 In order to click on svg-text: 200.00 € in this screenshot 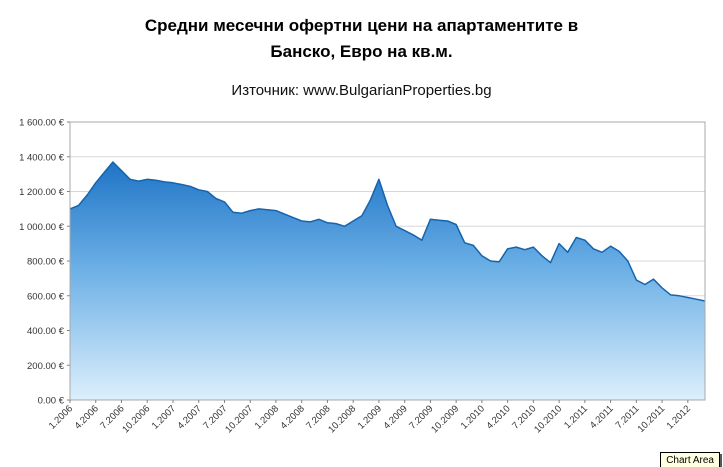, I will do `click(46, 366)`.